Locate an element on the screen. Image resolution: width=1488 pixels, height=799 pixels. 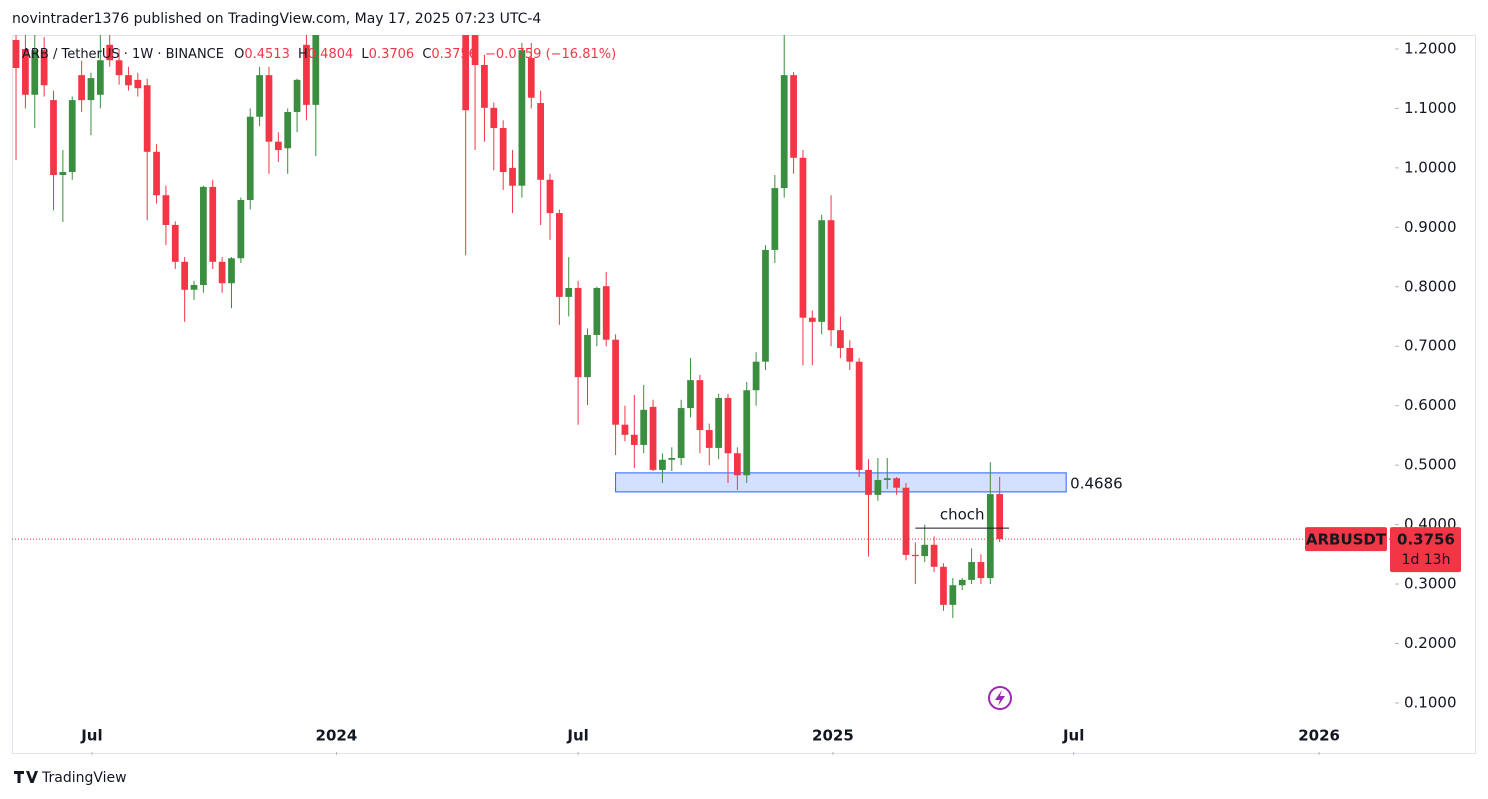
alert-icon is located at coordinates (1000, 698).